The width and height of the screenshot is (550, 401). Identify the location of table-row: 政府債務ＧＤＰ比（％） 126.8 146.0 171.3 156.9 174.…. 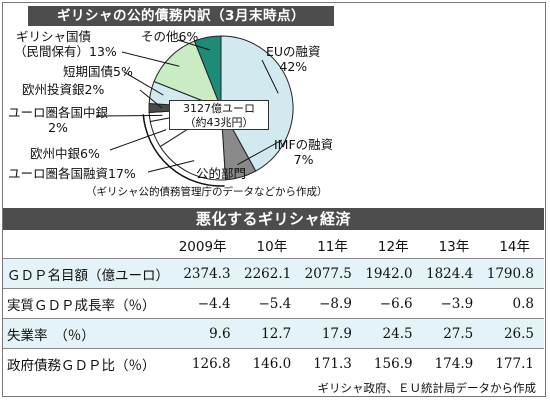
(273, 363).